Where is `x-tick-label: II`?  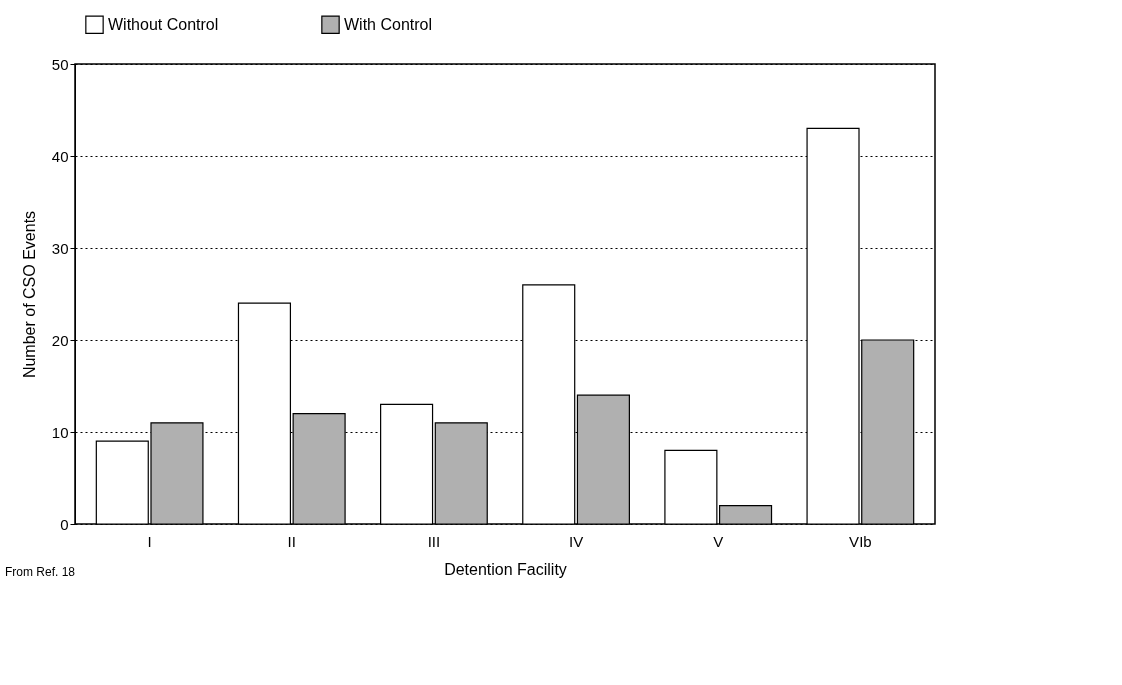
x-tick-label: II is located at coordinates (291, 541).